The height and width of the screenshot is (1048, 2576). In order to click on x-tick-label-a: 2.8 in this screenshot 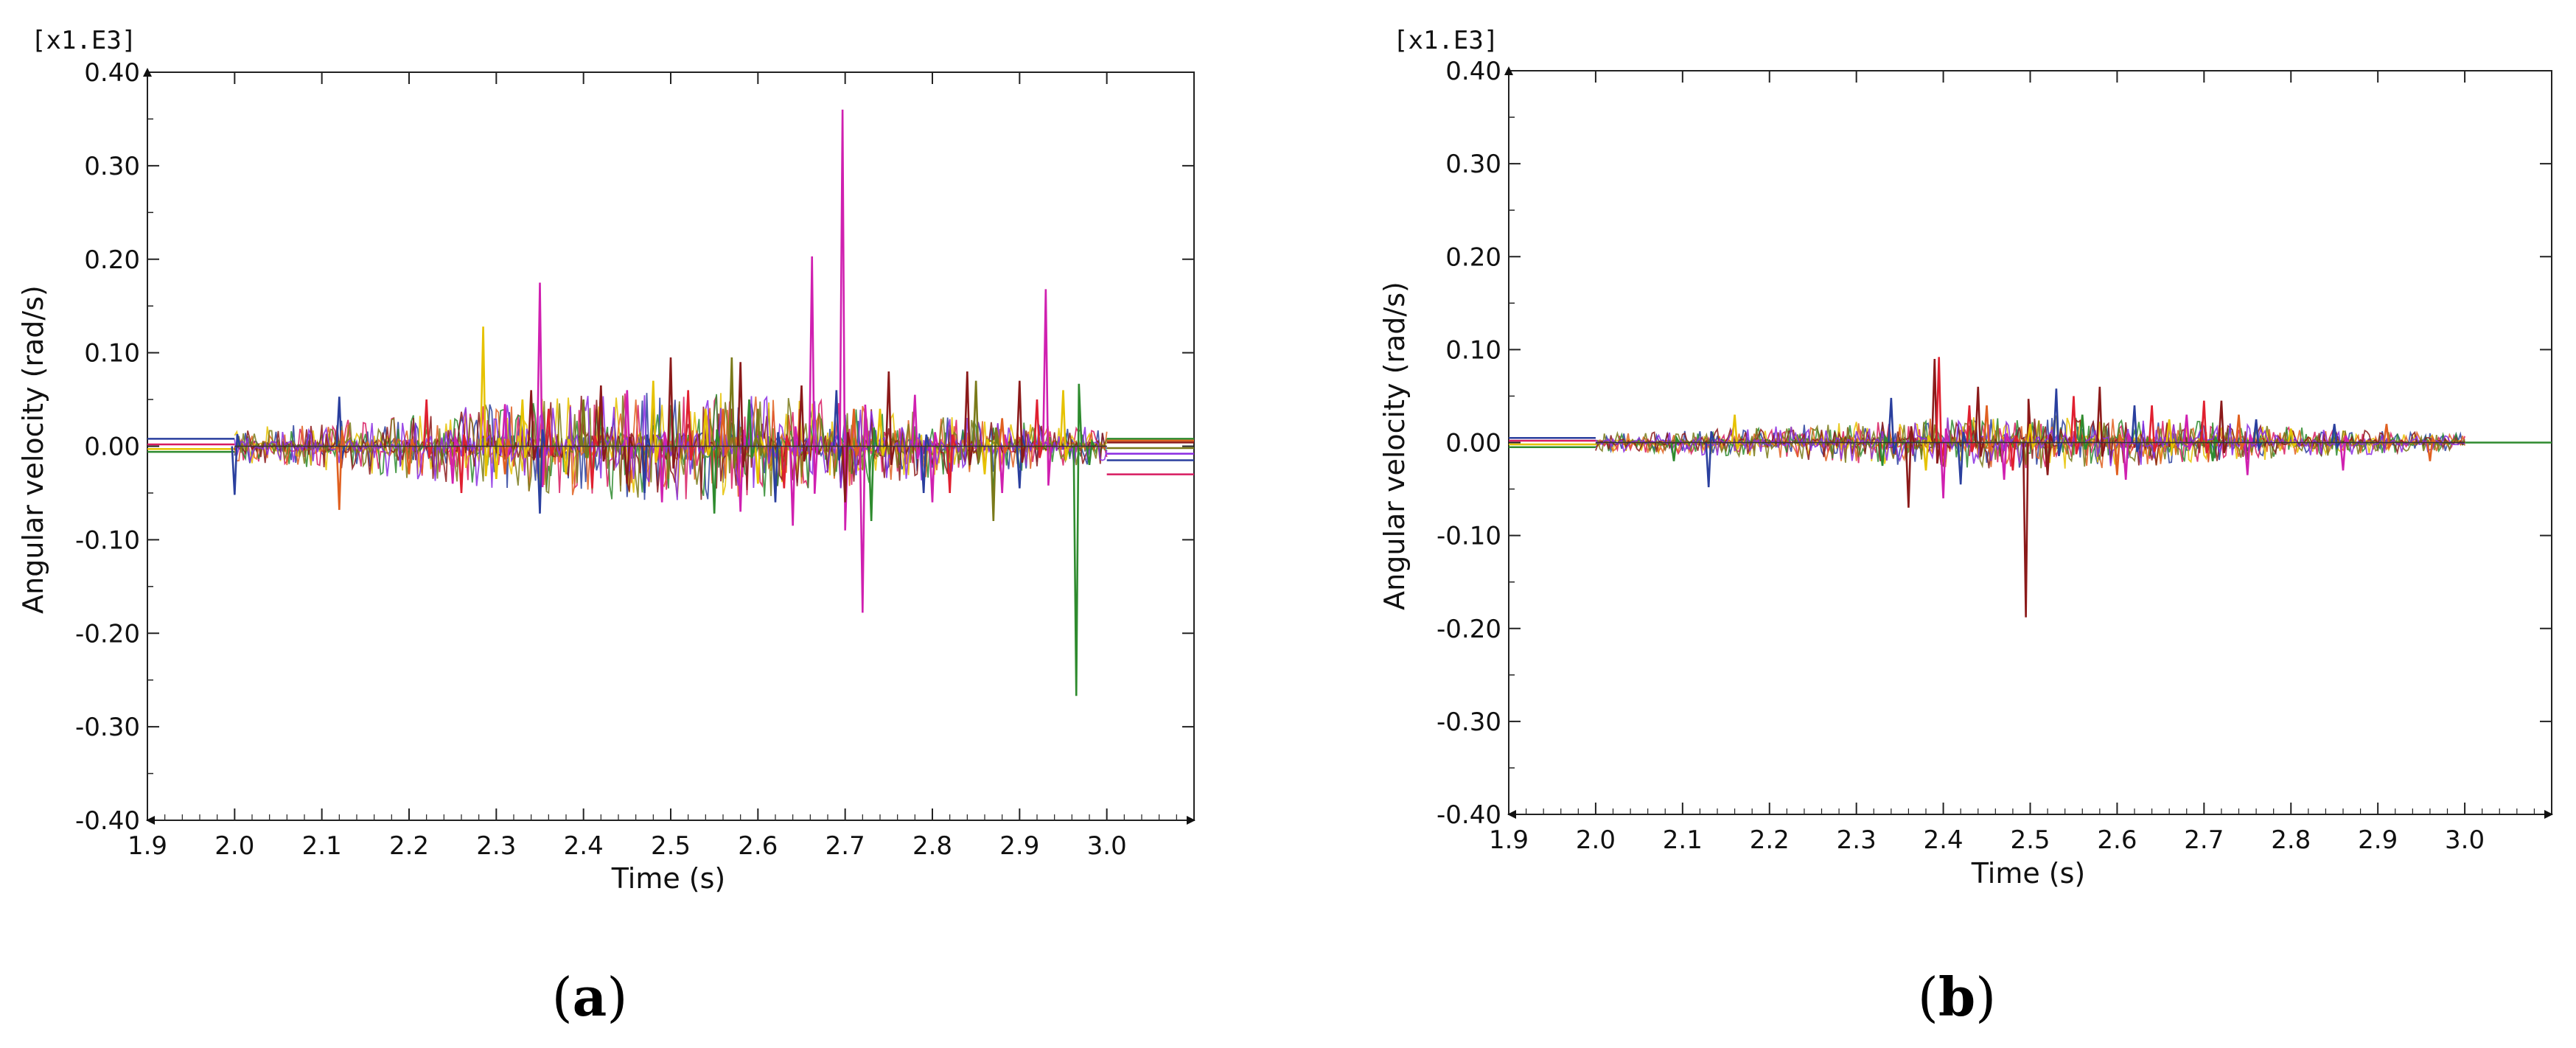, I will do `click(932, 846)`.